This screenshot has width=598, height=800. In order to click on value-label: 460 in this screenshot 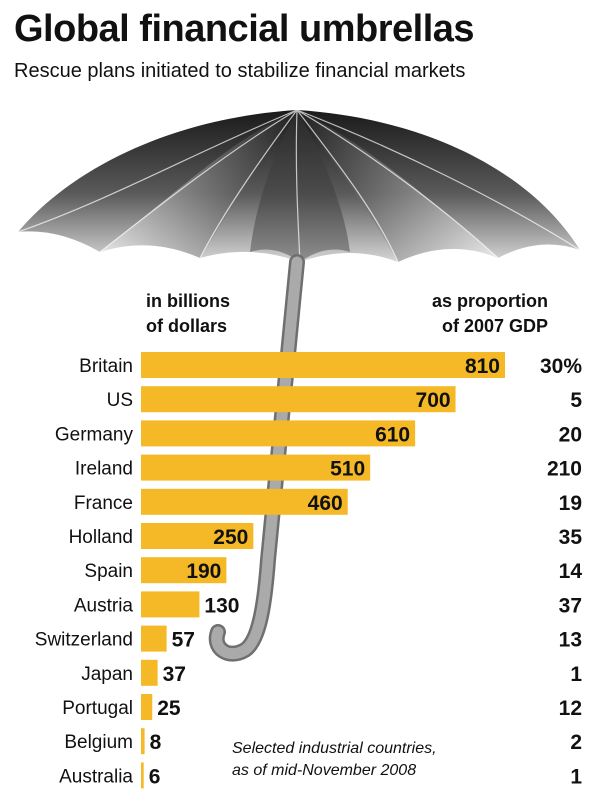, I will do `click(325, 503)`.